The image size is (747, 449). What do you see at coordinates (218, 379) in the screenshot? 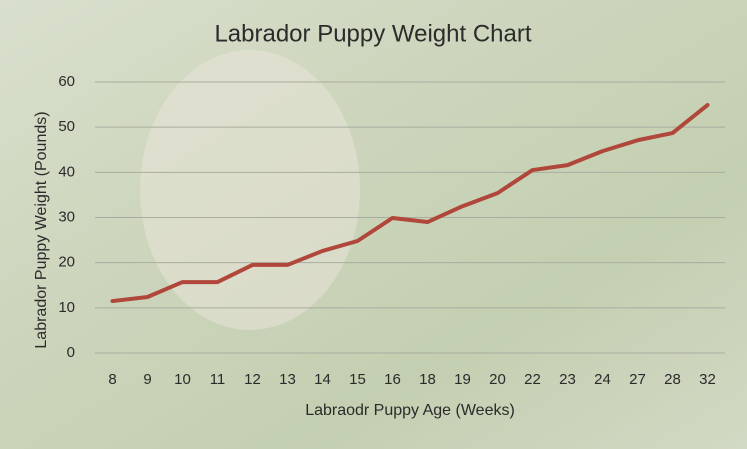
I see `x-tick-label: 11` at bounding box center [218, 379].